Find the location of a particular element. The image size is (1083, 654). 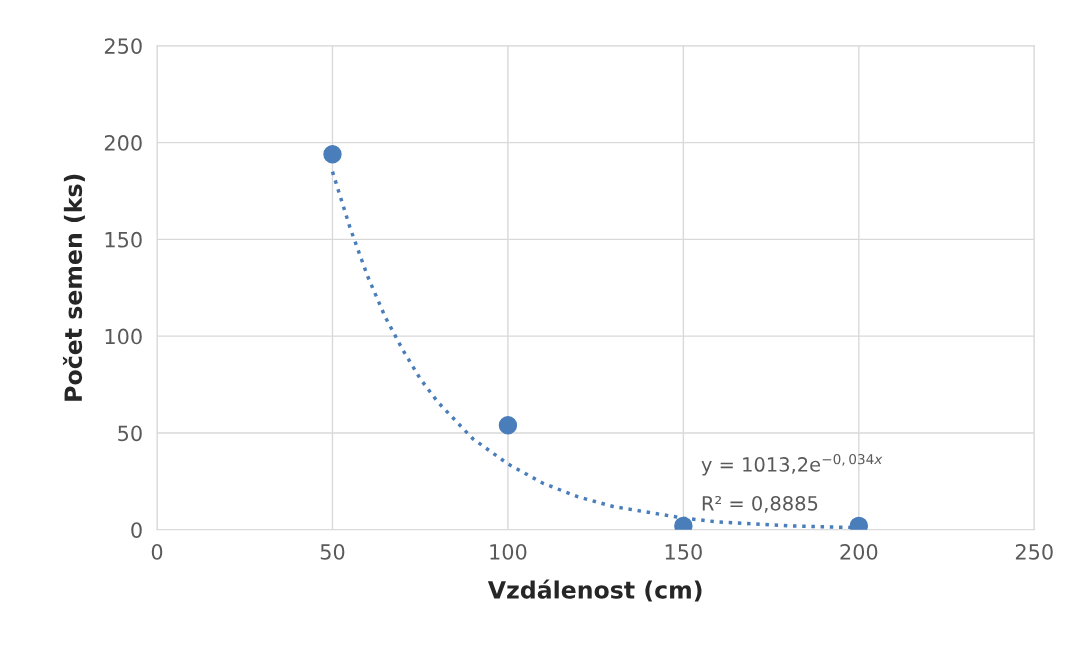

x-tick-label: 200 is located at coordinates (859, 552).